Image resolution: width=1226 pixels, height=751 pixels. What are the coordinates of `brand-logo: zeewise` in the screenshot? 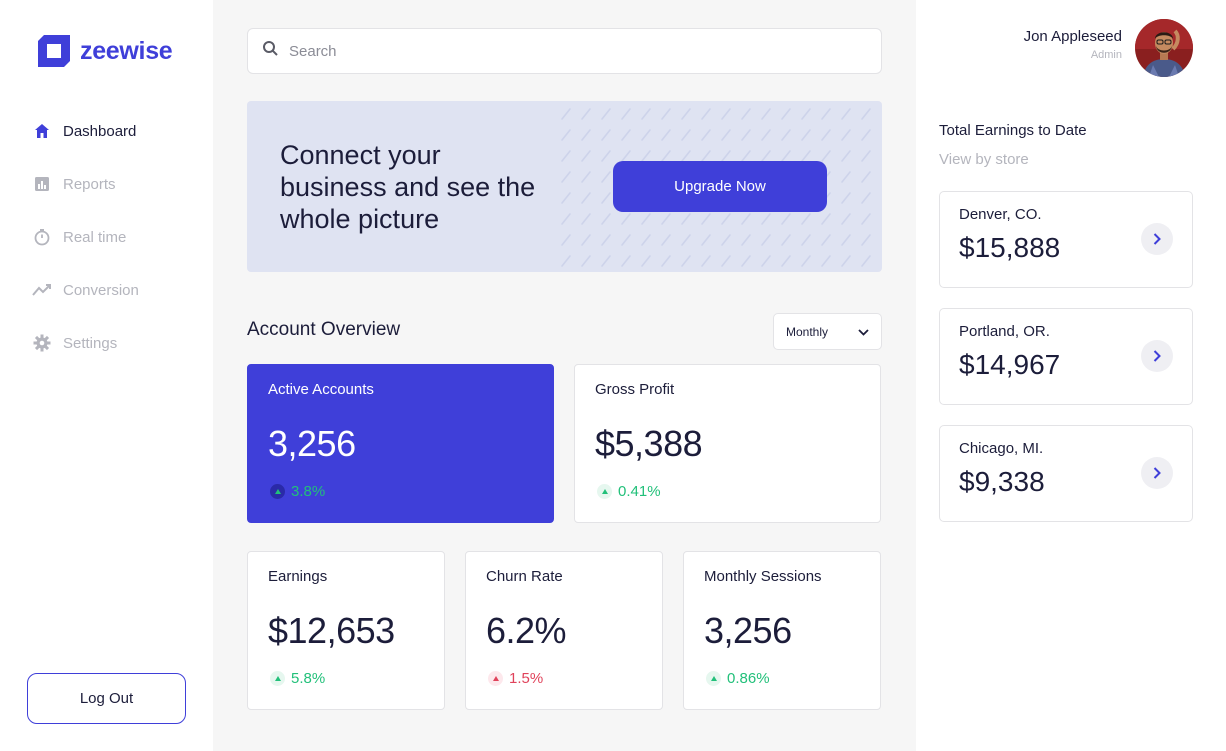 It's located at (105, 51).